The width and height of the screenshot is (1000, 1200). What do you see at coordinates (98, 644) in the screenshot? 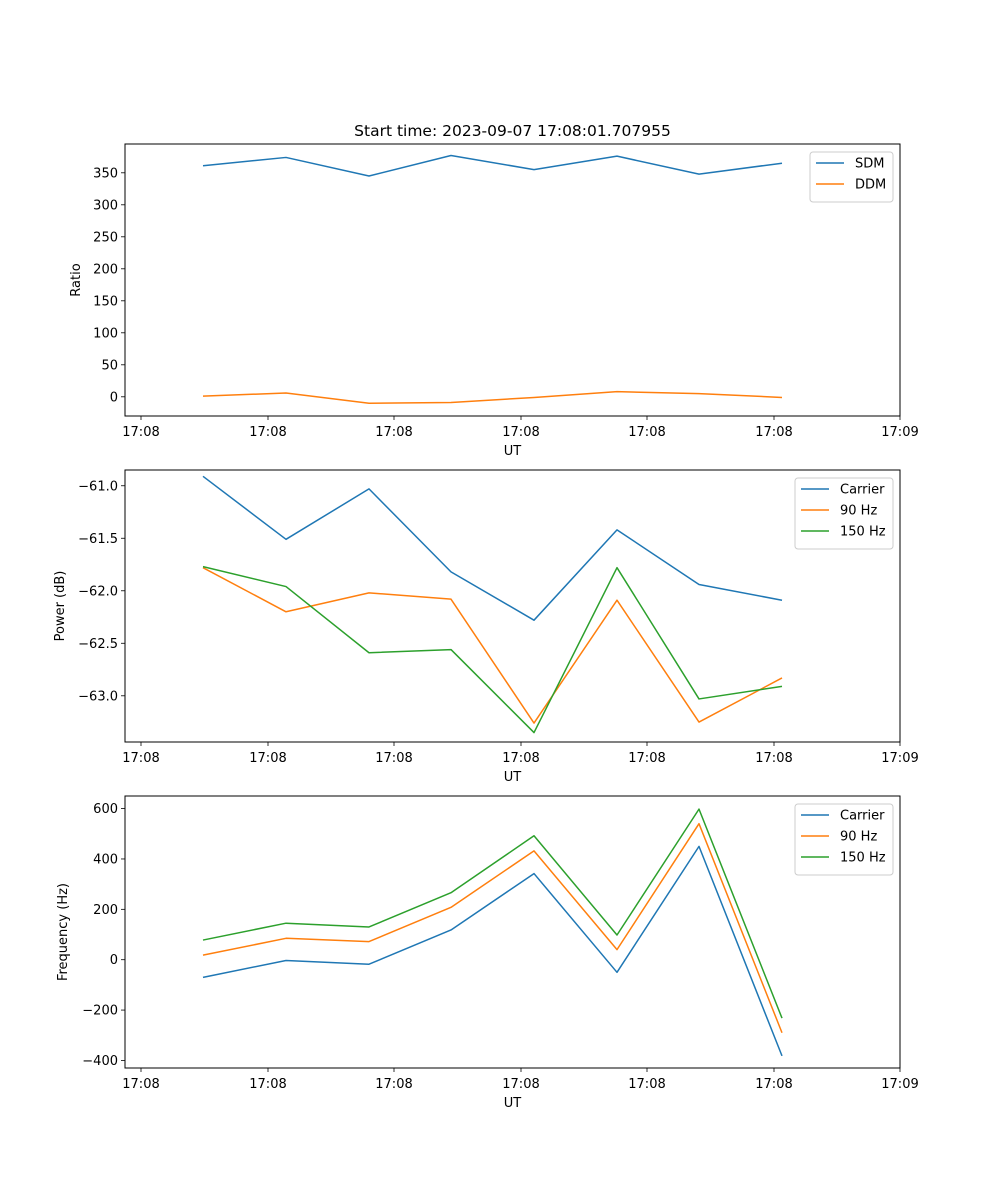
I see `y-tick-label: −62.5` at bounding box center [98, 644].